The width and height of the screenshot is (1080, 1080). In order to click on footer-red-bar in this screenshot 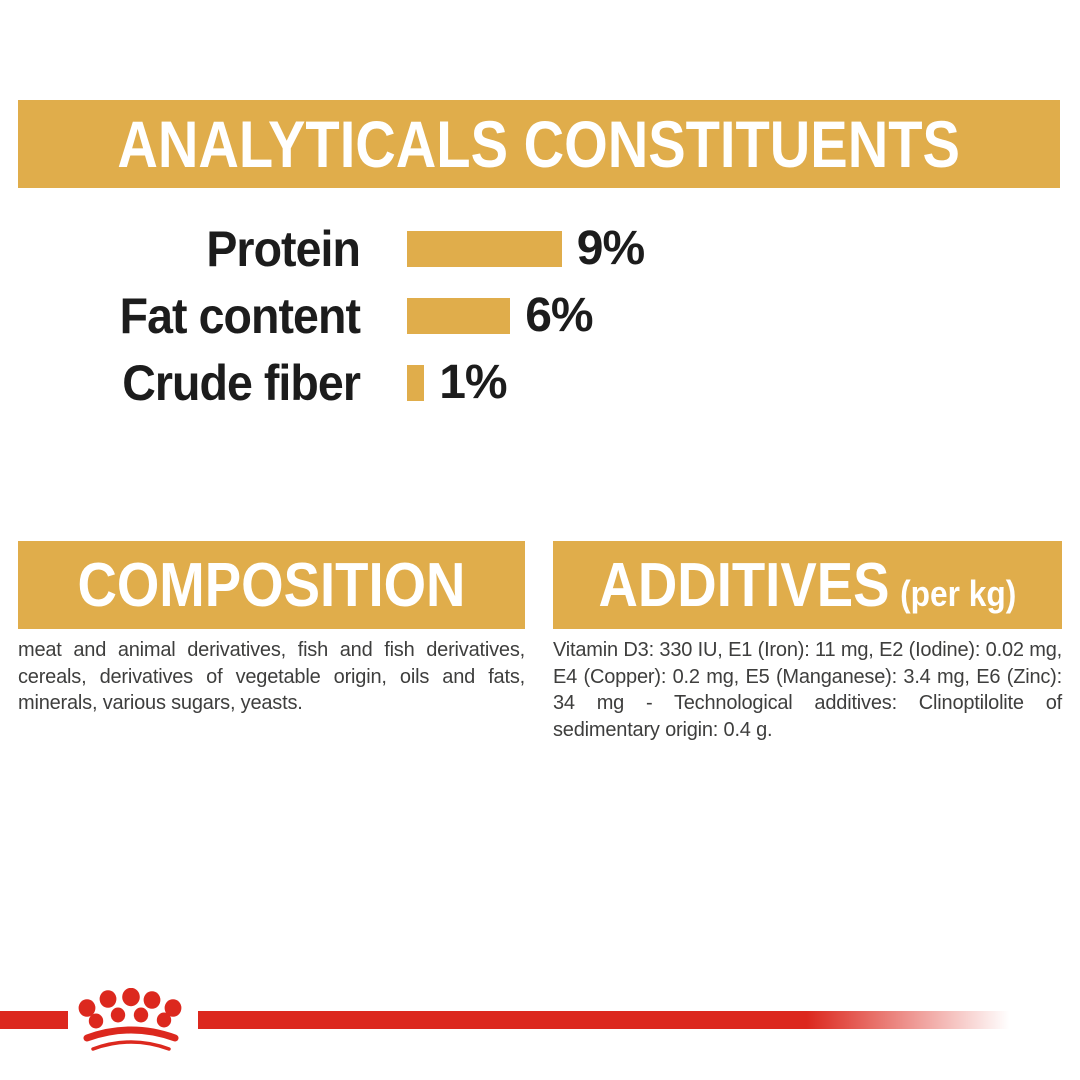, I will do `click(639, 1020)`.